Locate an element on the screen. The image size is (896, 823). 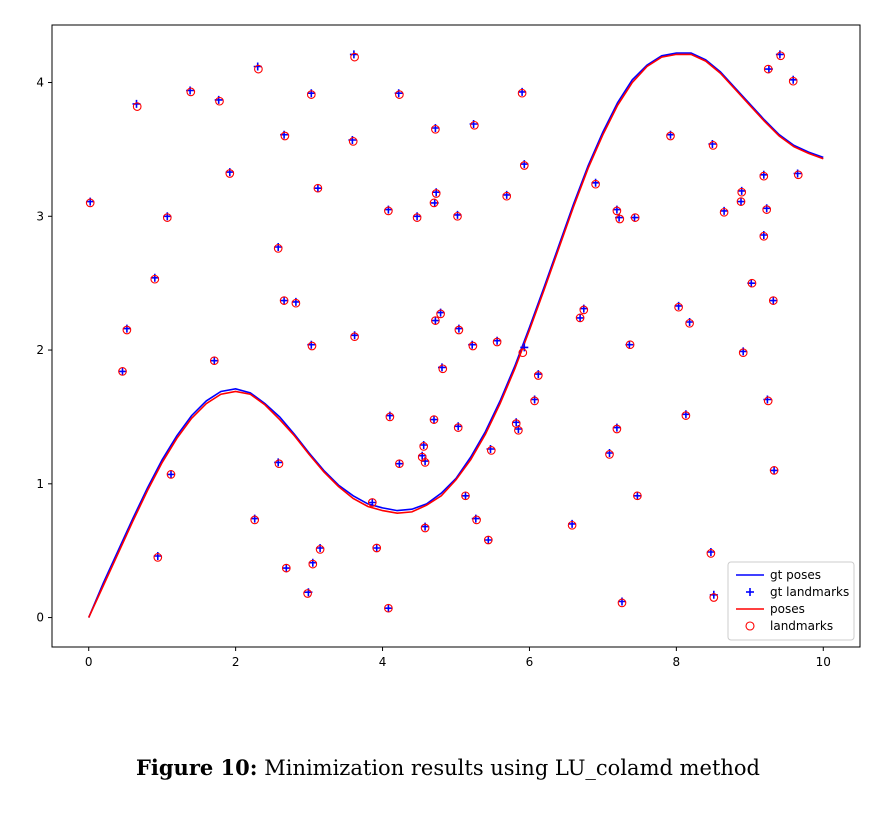
legend-box is located at coordinates (791, 601).